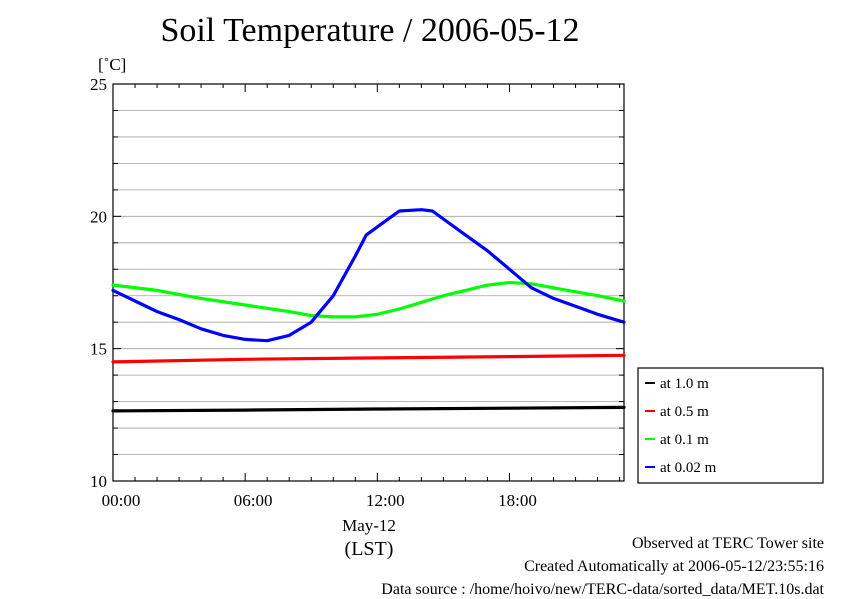 The image size is (842, 599). Describe the element at coordinates (98, 481) in the screenshot. I see `y-tick-label: 10` at that location.